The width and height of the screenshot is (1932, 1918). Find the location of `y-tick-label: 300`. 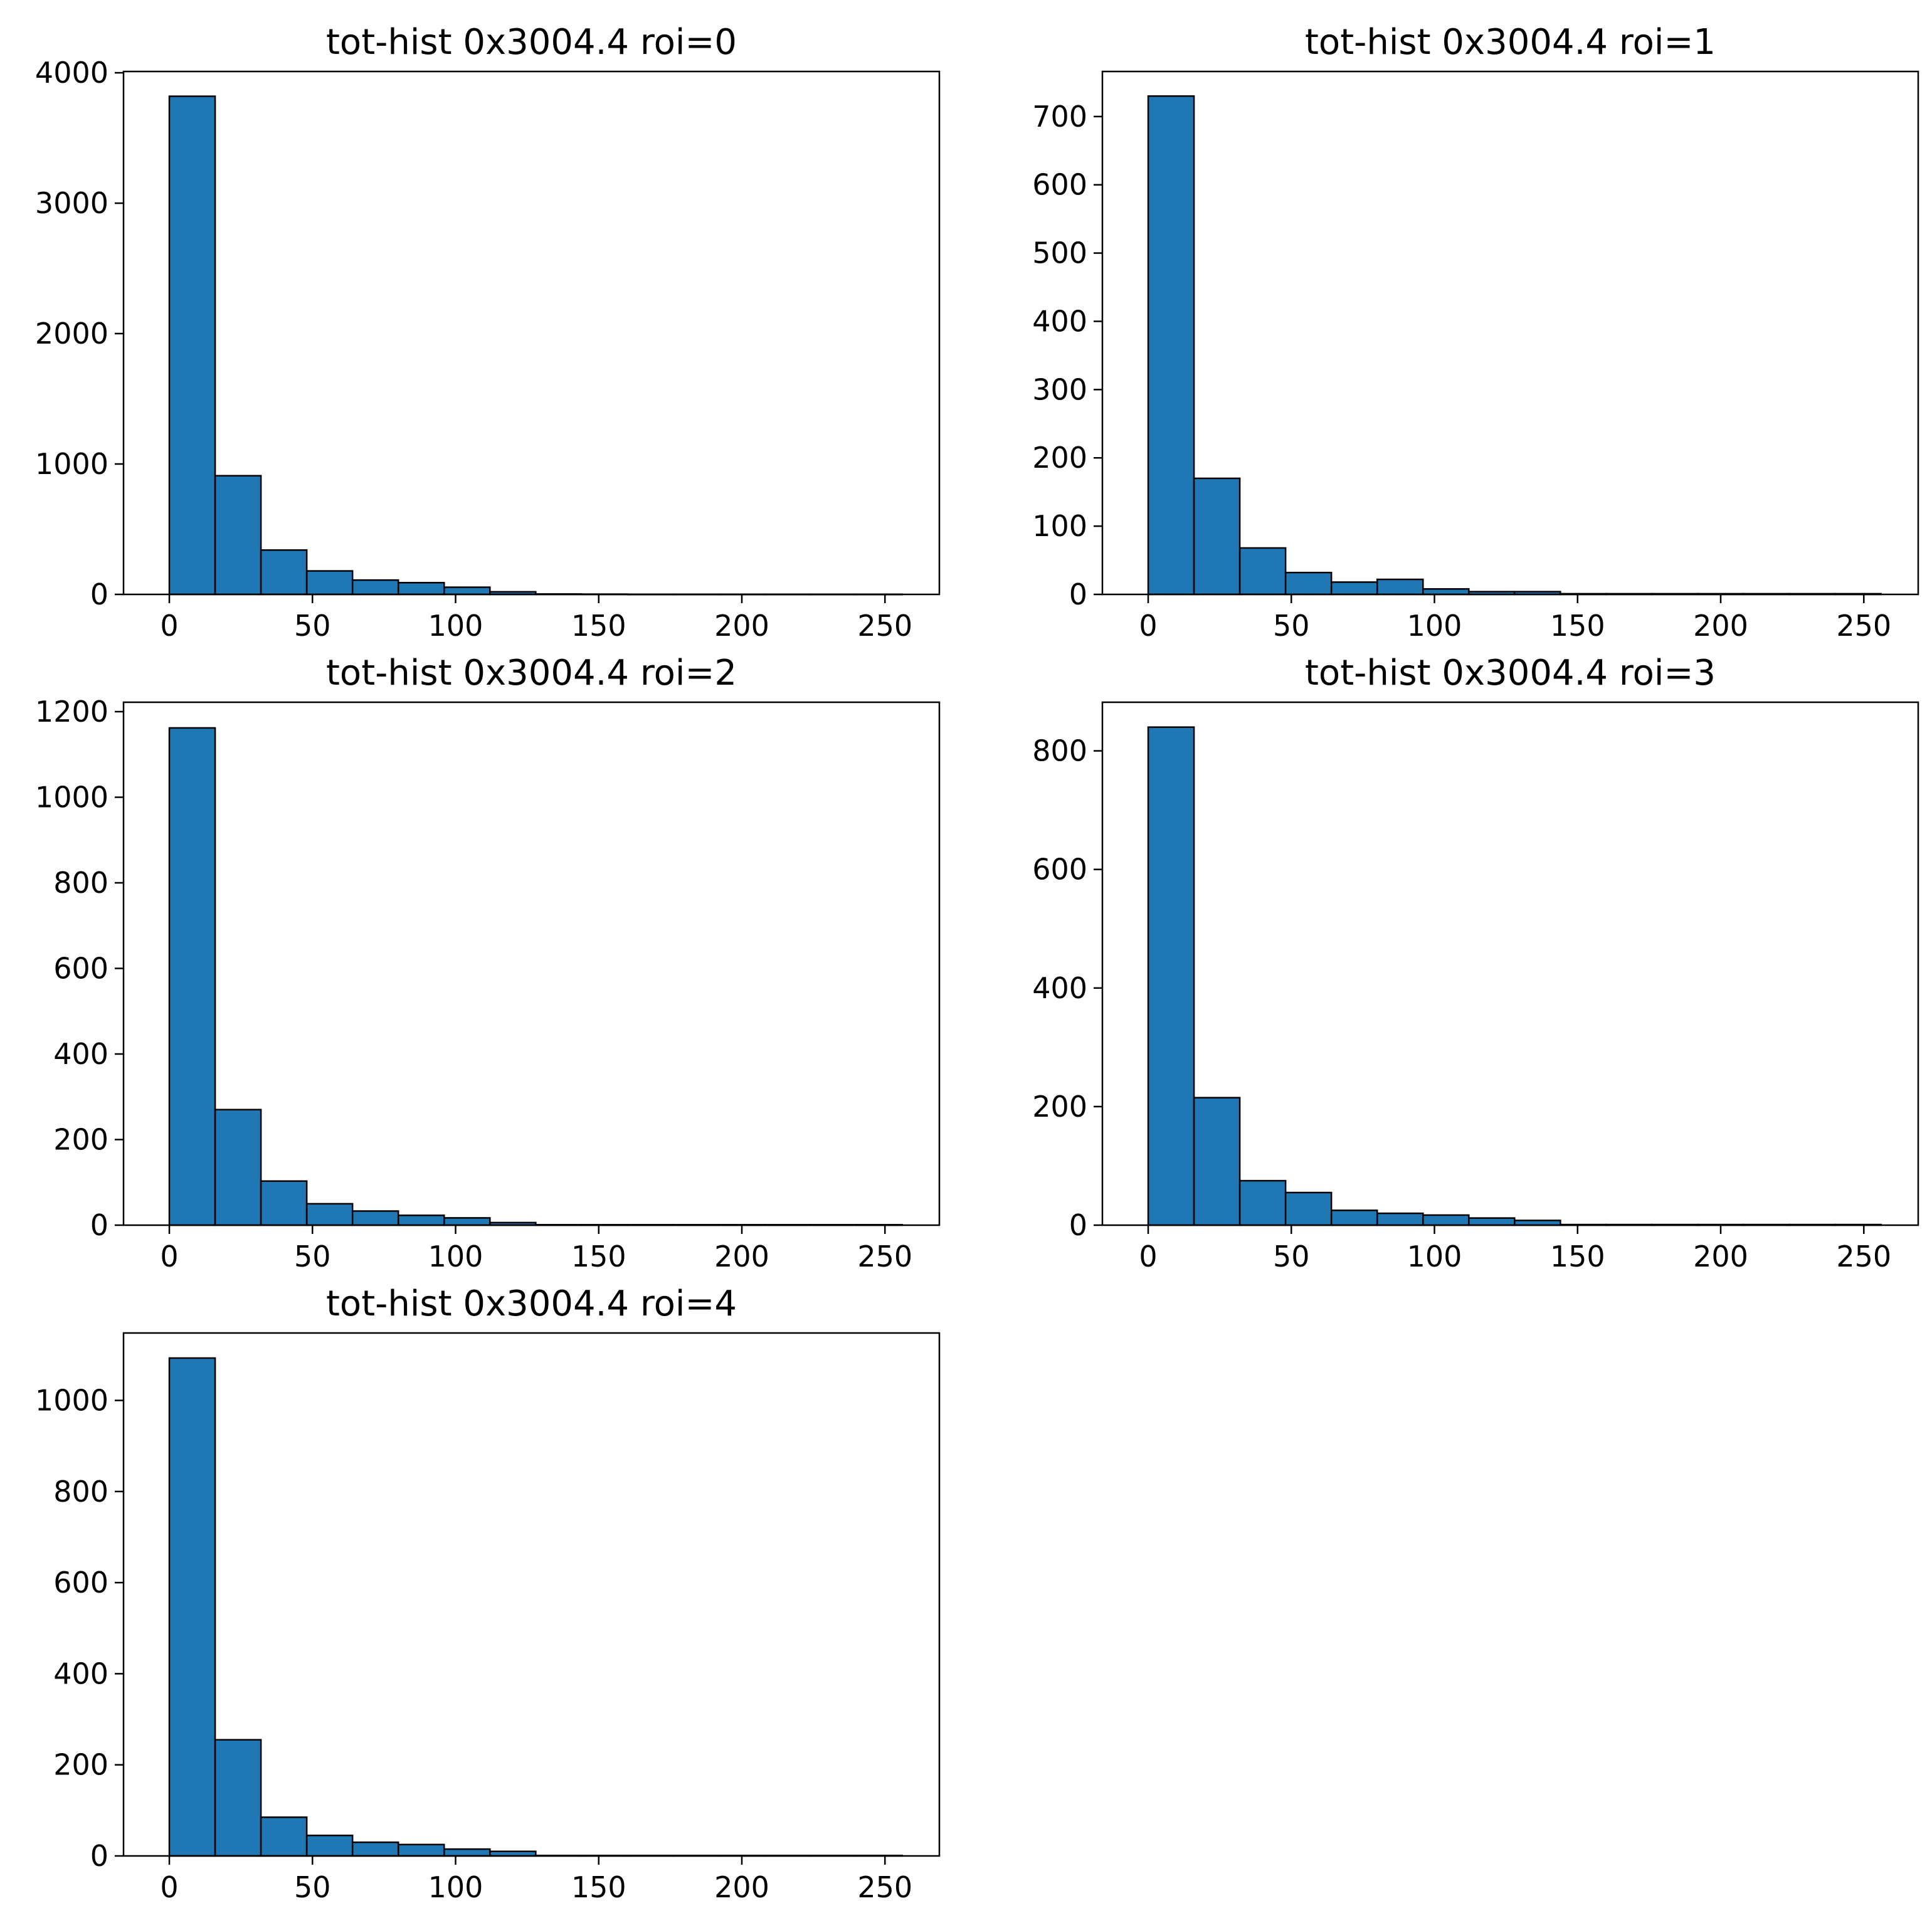

y-tick-label: 300 is located at coordinates (1059, 389).